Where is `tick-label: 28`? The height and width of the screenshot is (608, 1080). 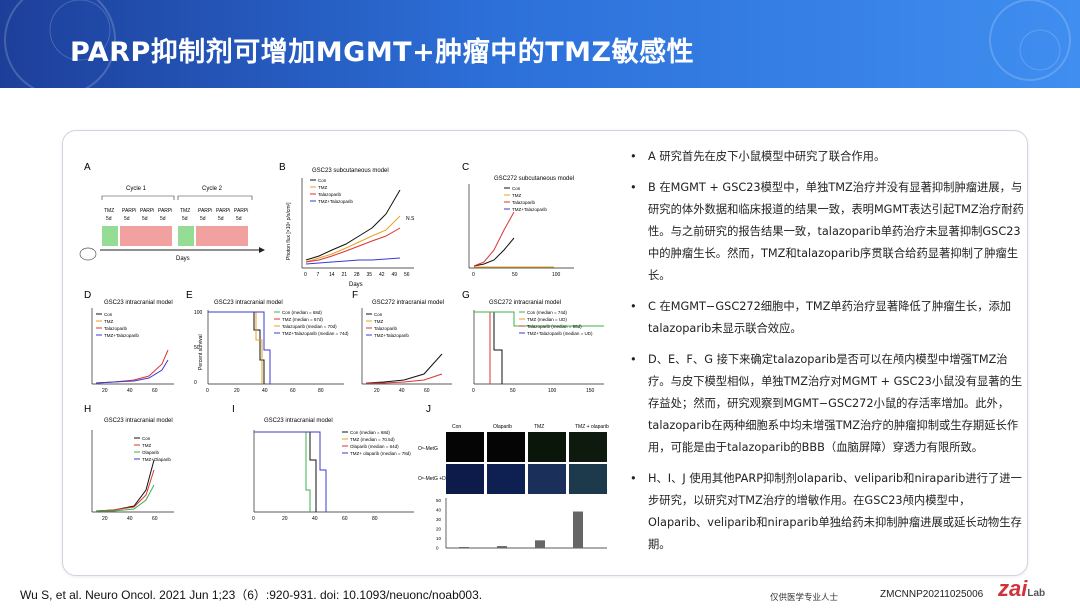
tick-label: 28 is located at coordinates (357, 275).